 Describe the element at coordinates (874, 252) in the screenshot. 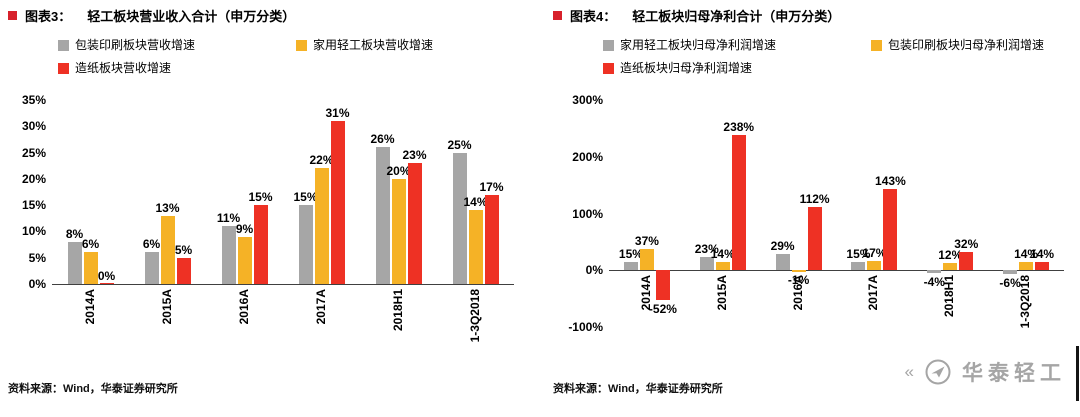

I see `bar-value-label: 17%` at that location.